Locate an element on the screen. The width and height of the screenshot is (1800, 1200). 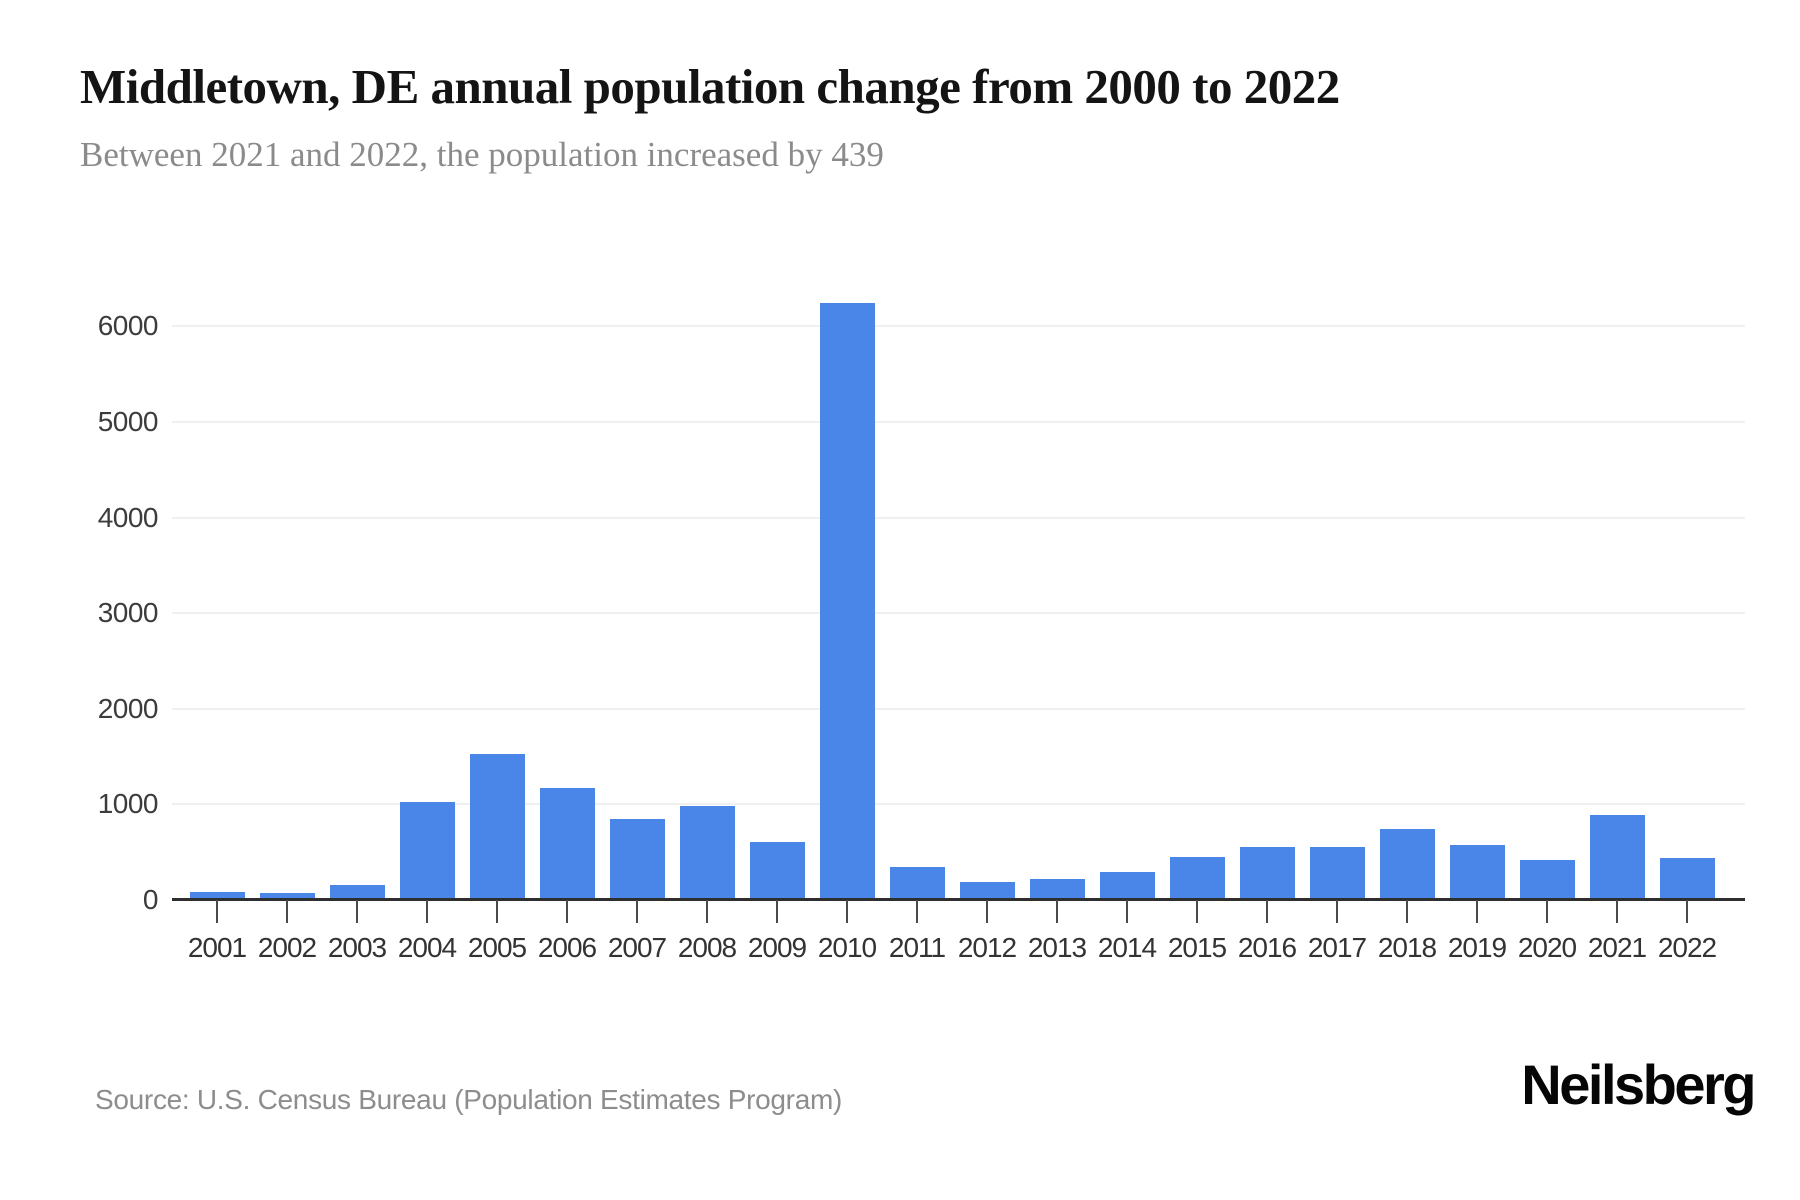
bar-2008 is located at coordinates (707, 853).